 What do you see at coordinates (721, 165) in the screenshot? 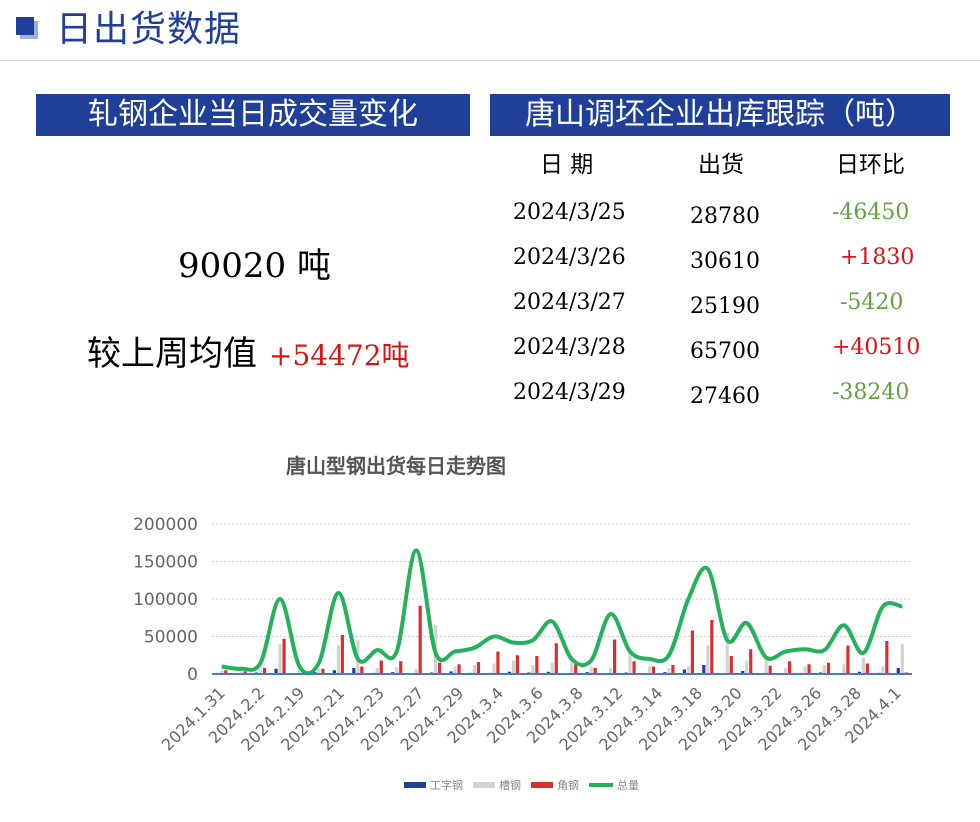
I see `table-header-shipment: 出货` at bounding box center [721, 165].